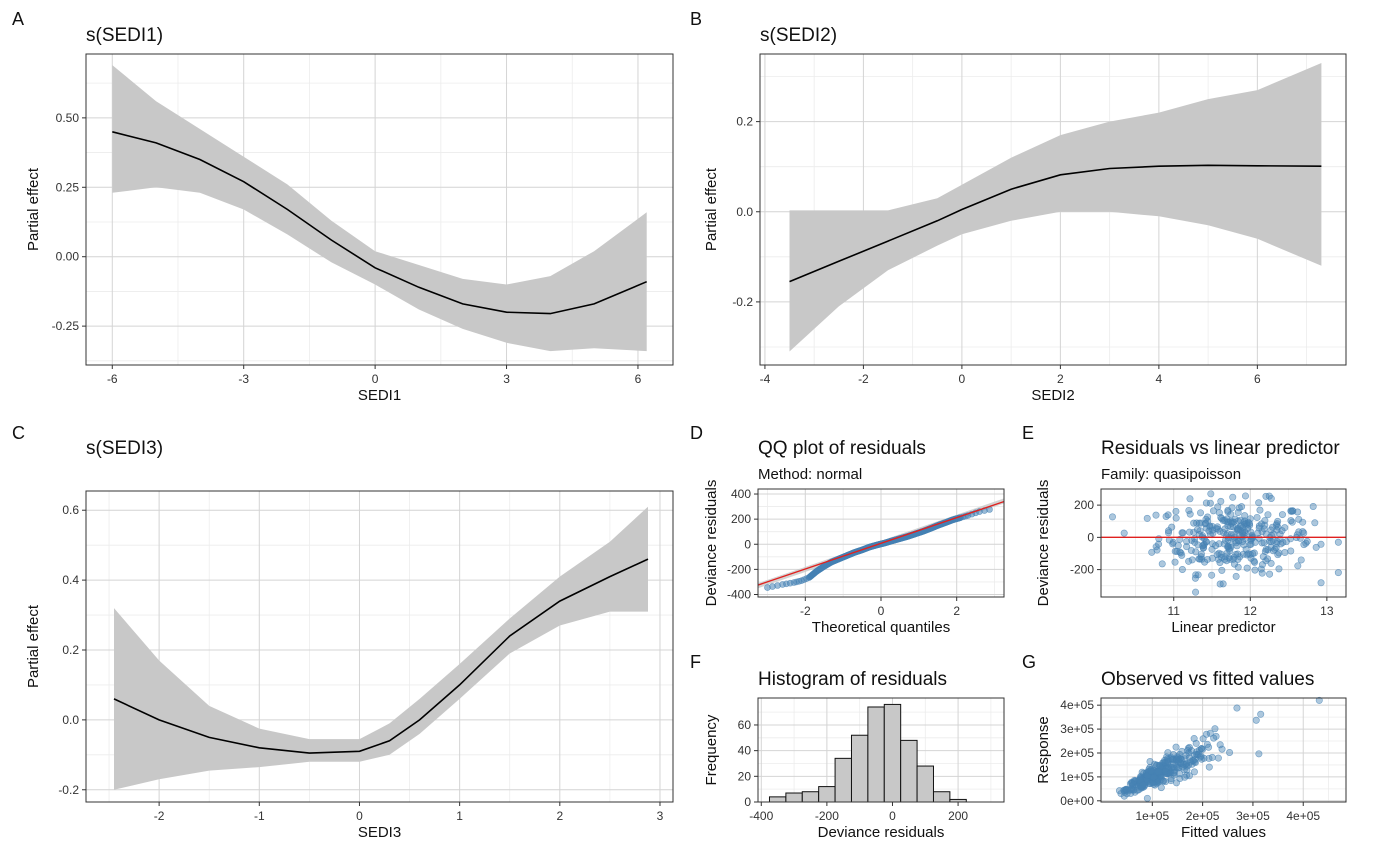 The height and width of the screenshot is (841, 1374). Describe the element at coordinates (878, 548) in the screenshot. I see `qq-points` at that location.